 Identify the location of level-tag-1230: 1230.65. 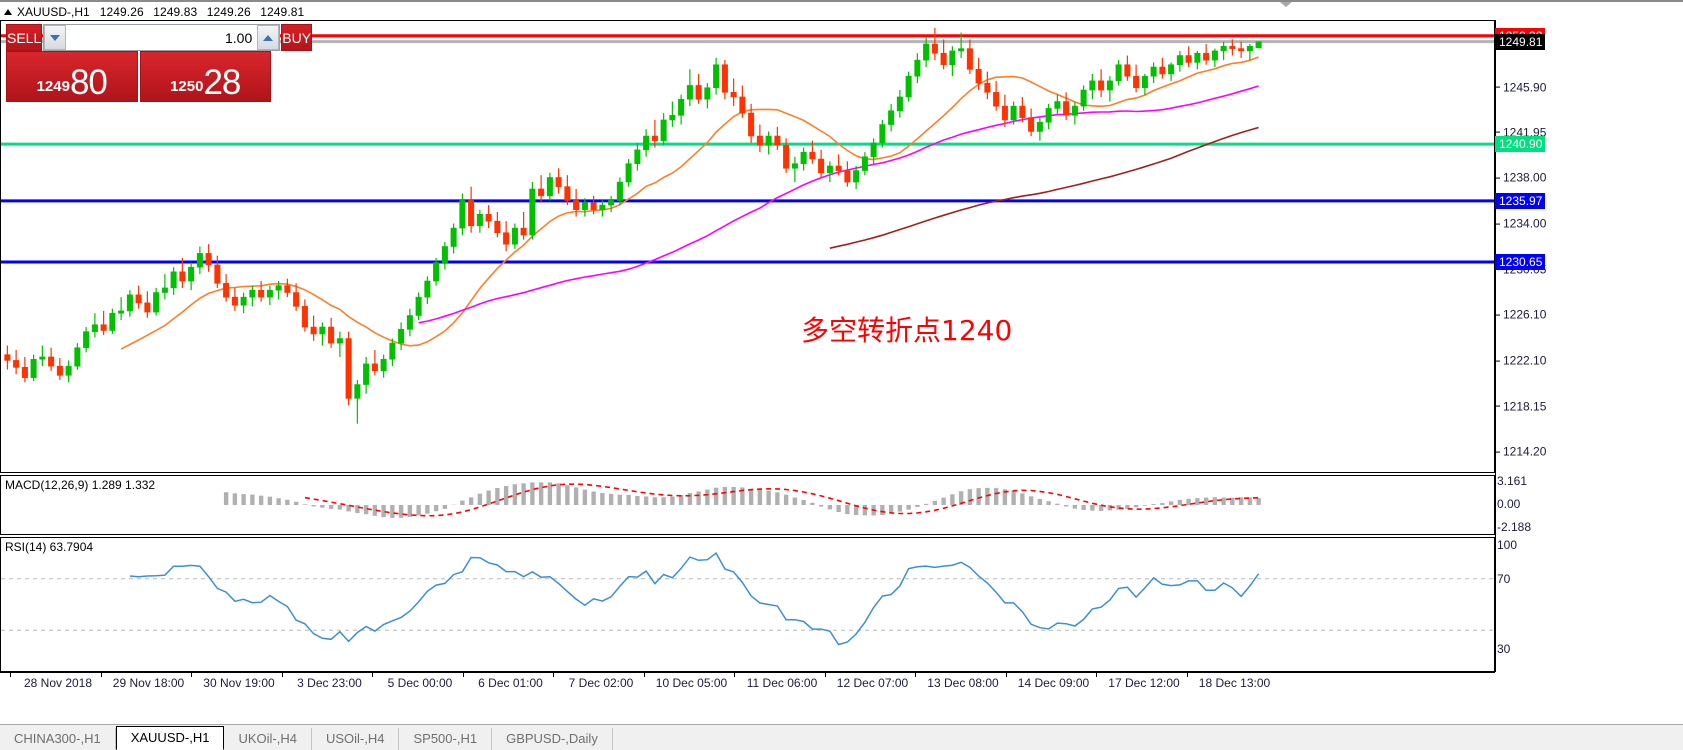
(1520, 262).